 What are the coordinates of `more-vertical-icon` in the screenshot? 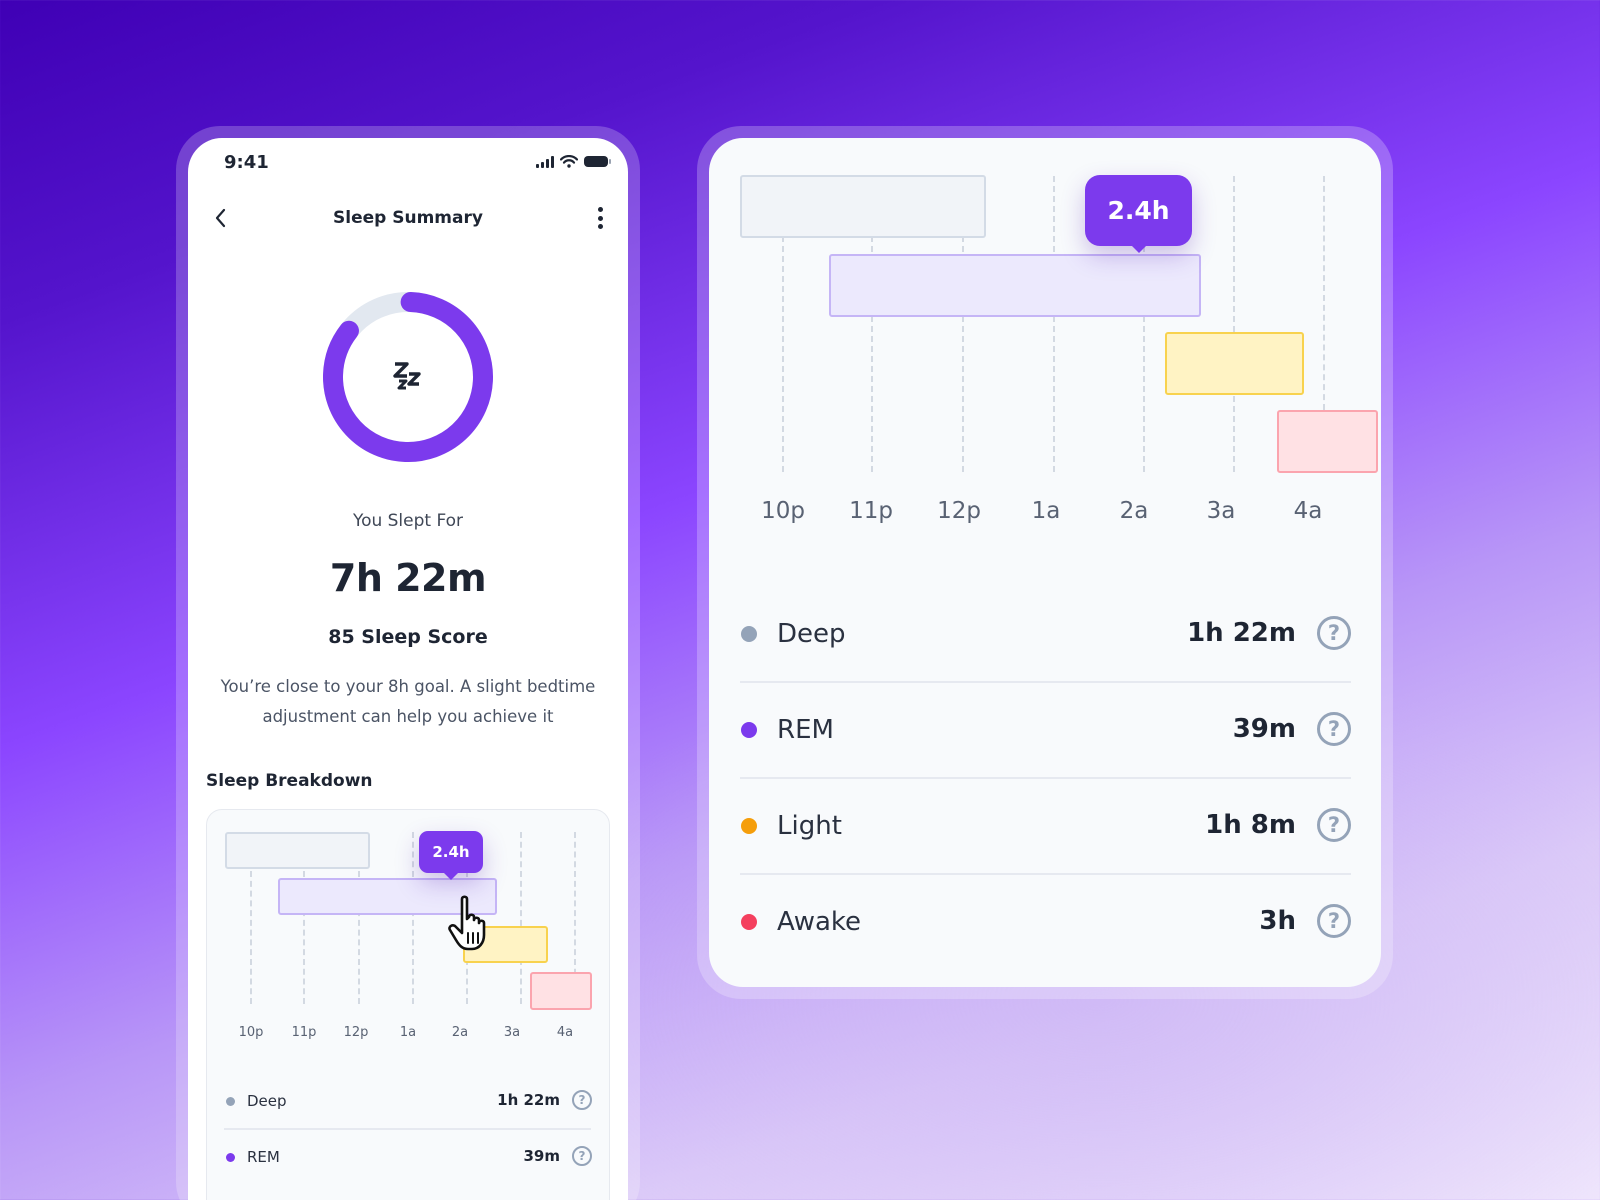 It's located at (600, 209).